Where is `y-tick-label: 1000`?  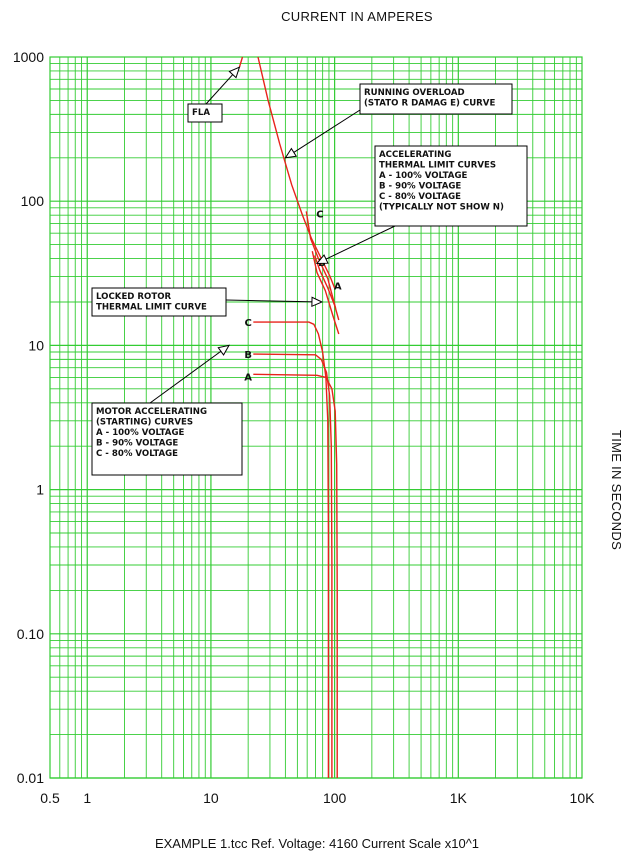 y-tick-label: 1000 is located at coordinates (28, 57).